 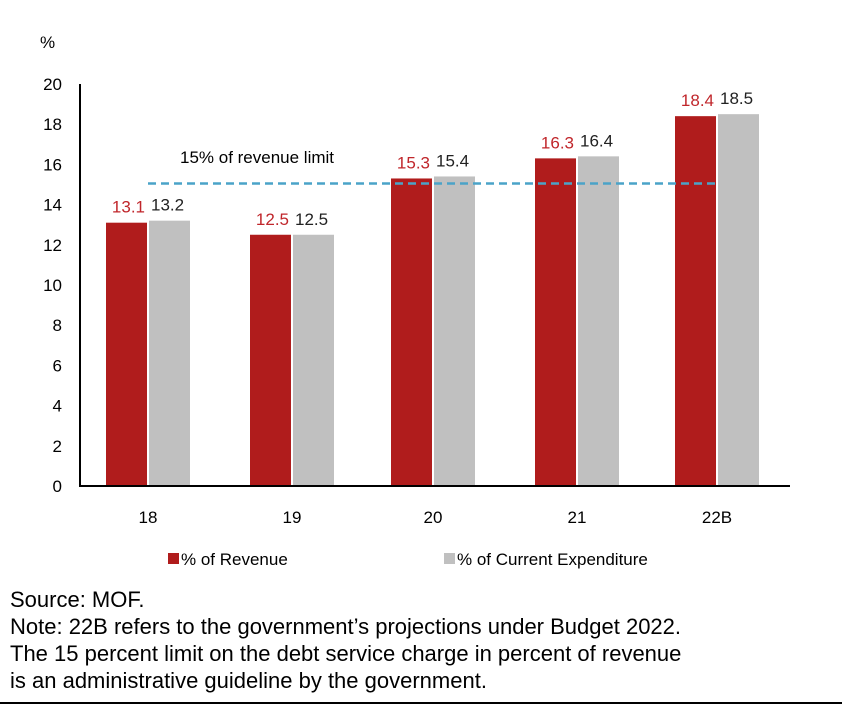 I want to click on data-label-revenue: 18.4, so click(x=697, y=100).